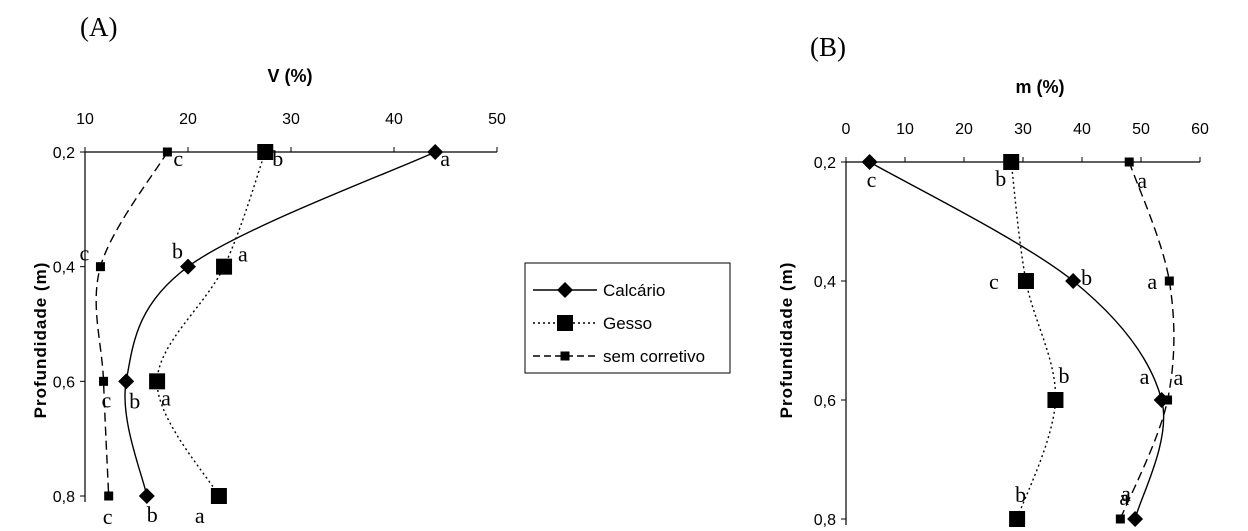 Image resolution: width=1248 pixels, height=531 pixels. Describe the element at coordinates (290, 76) in the screenshot. I see `panel-a-x-axis-title: V (%)` at that location.